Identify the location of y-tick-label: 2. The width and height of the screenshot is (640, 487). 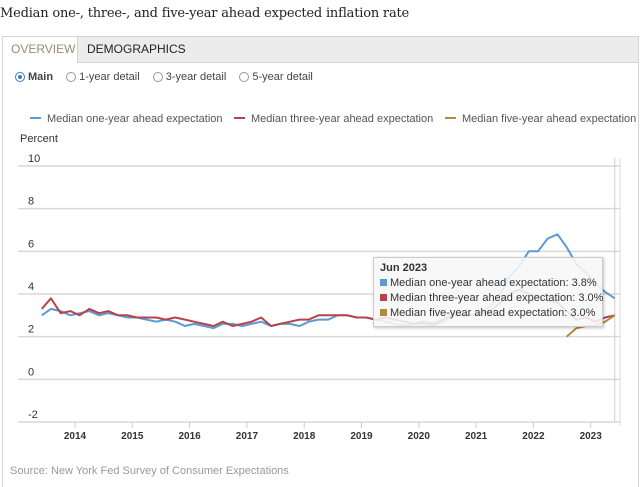
(31, 330).